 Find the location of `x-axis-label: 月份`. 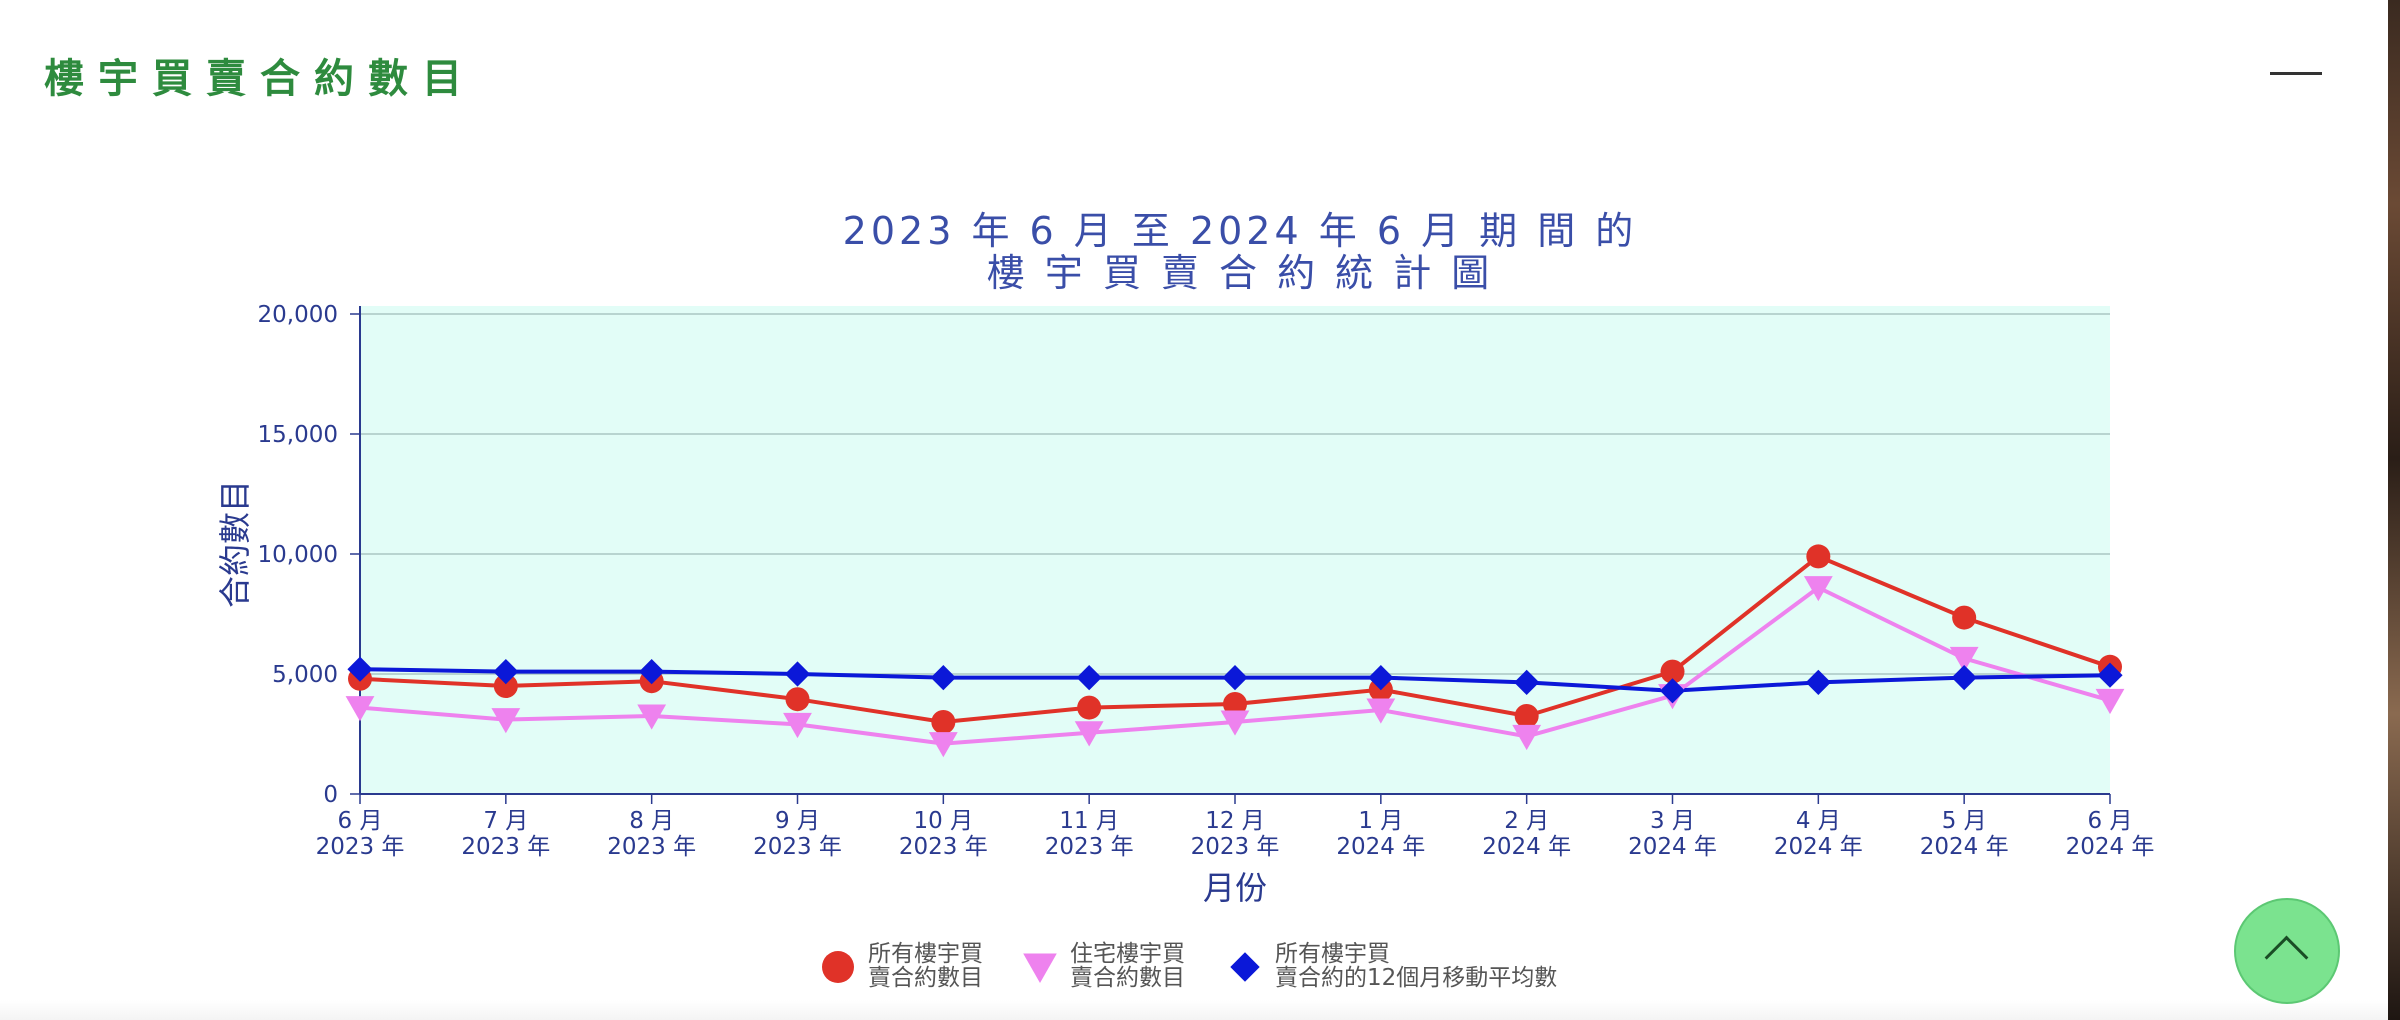

x-axis-label: 月份 is located at coordinates (1235, 888).